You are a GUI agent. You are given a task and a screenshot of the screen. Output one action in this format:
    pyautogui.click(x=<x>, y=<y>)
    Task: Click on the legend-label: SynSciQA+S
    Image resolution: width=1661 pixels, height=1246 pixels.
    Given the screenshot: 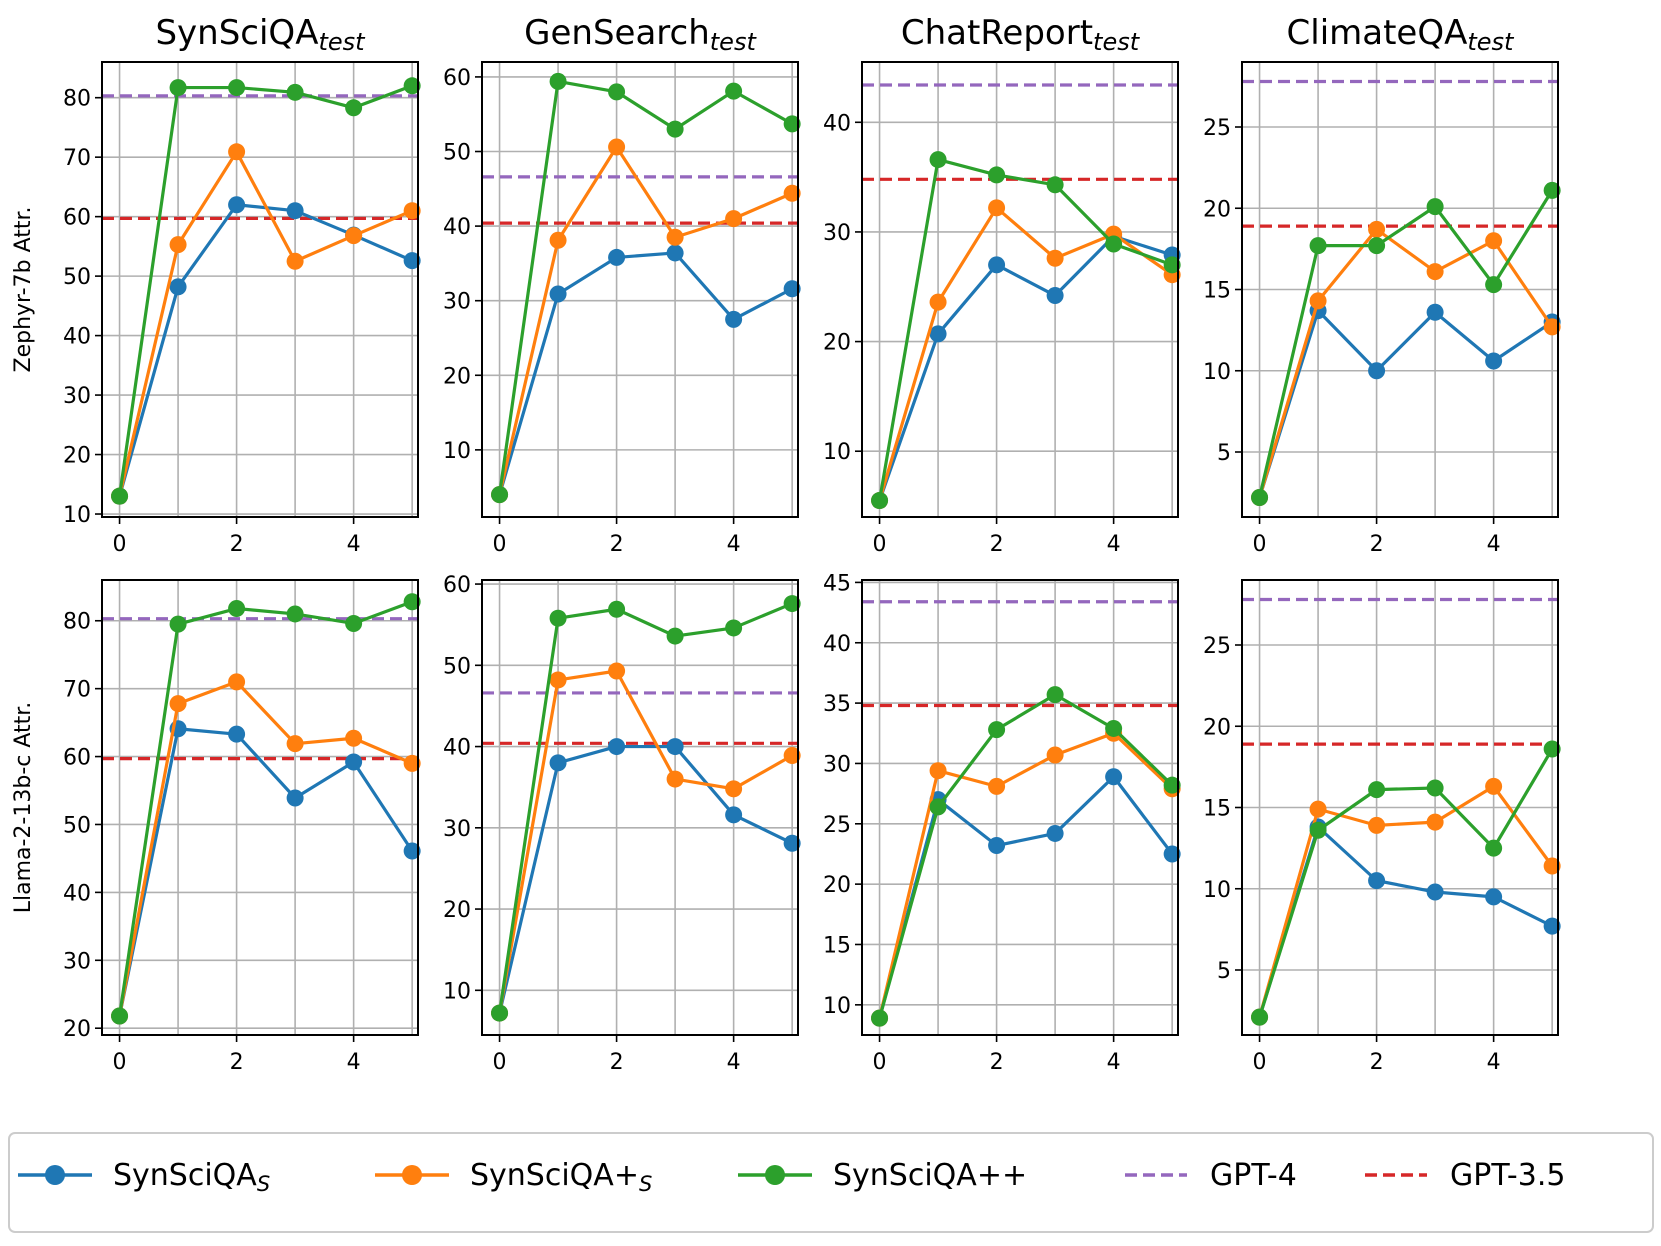 What is the action you would take?
    pyautogui.click(x=561, y=1177)
    